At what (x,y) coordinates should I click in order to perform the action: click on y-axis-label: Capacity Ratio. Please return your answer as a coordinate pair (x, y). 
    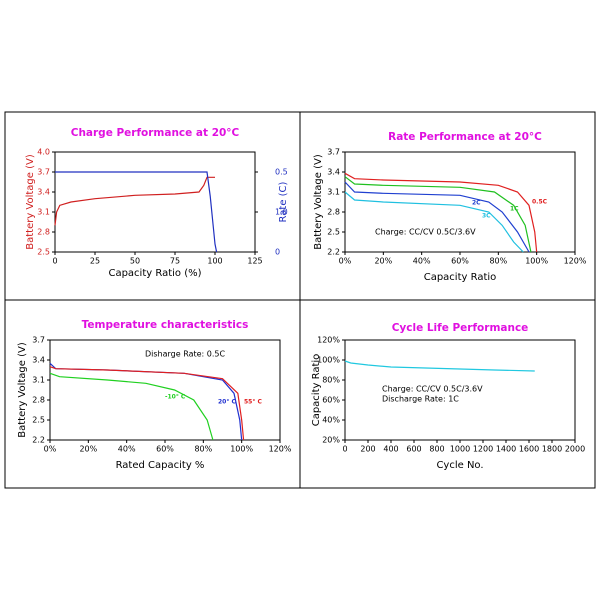
    Looking at the image, I should click on (316, 390).